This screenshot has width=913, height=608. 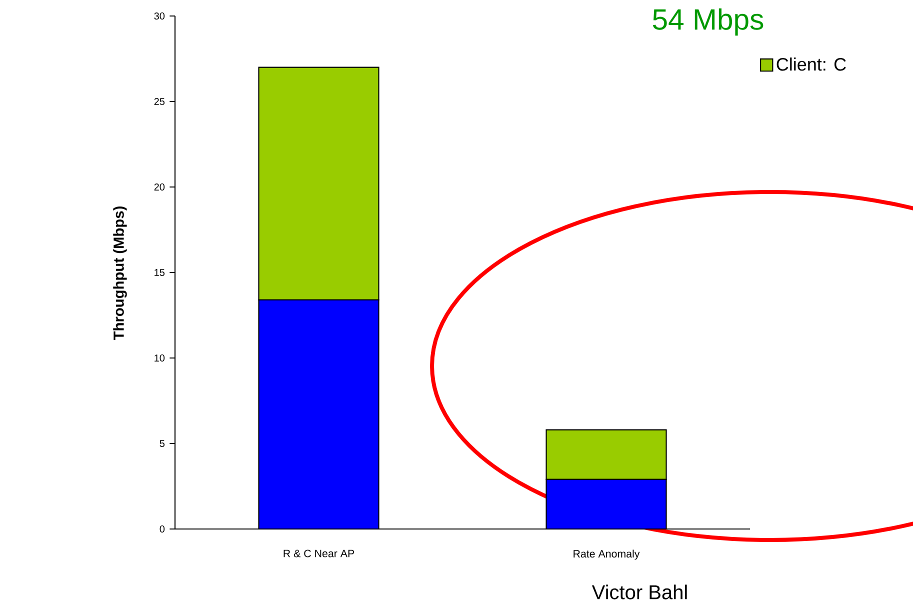 What do you see at coordinates (708, 22) in the screenshot?
I see `chart-title: 54 Mbps` at bounding box center [708, 22].